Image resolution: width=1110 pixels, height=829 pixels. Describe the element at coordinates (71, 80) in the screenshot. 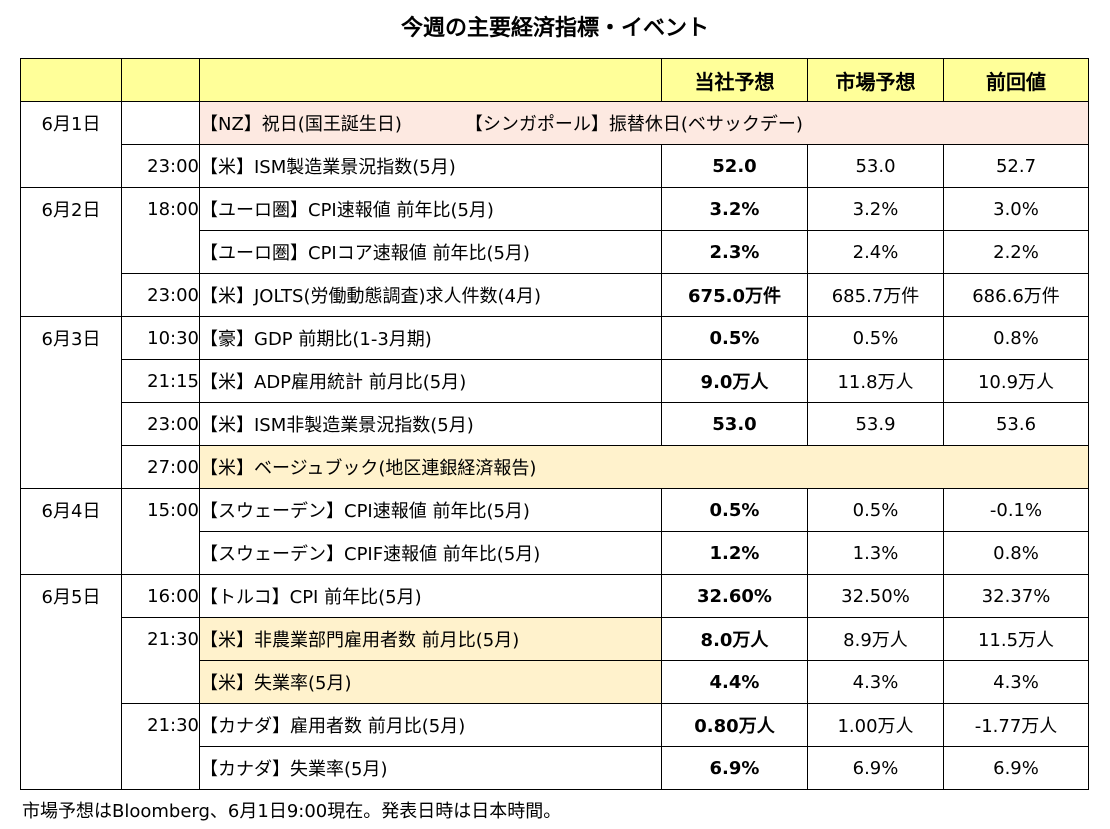

I see `header-date-cell` at that location.